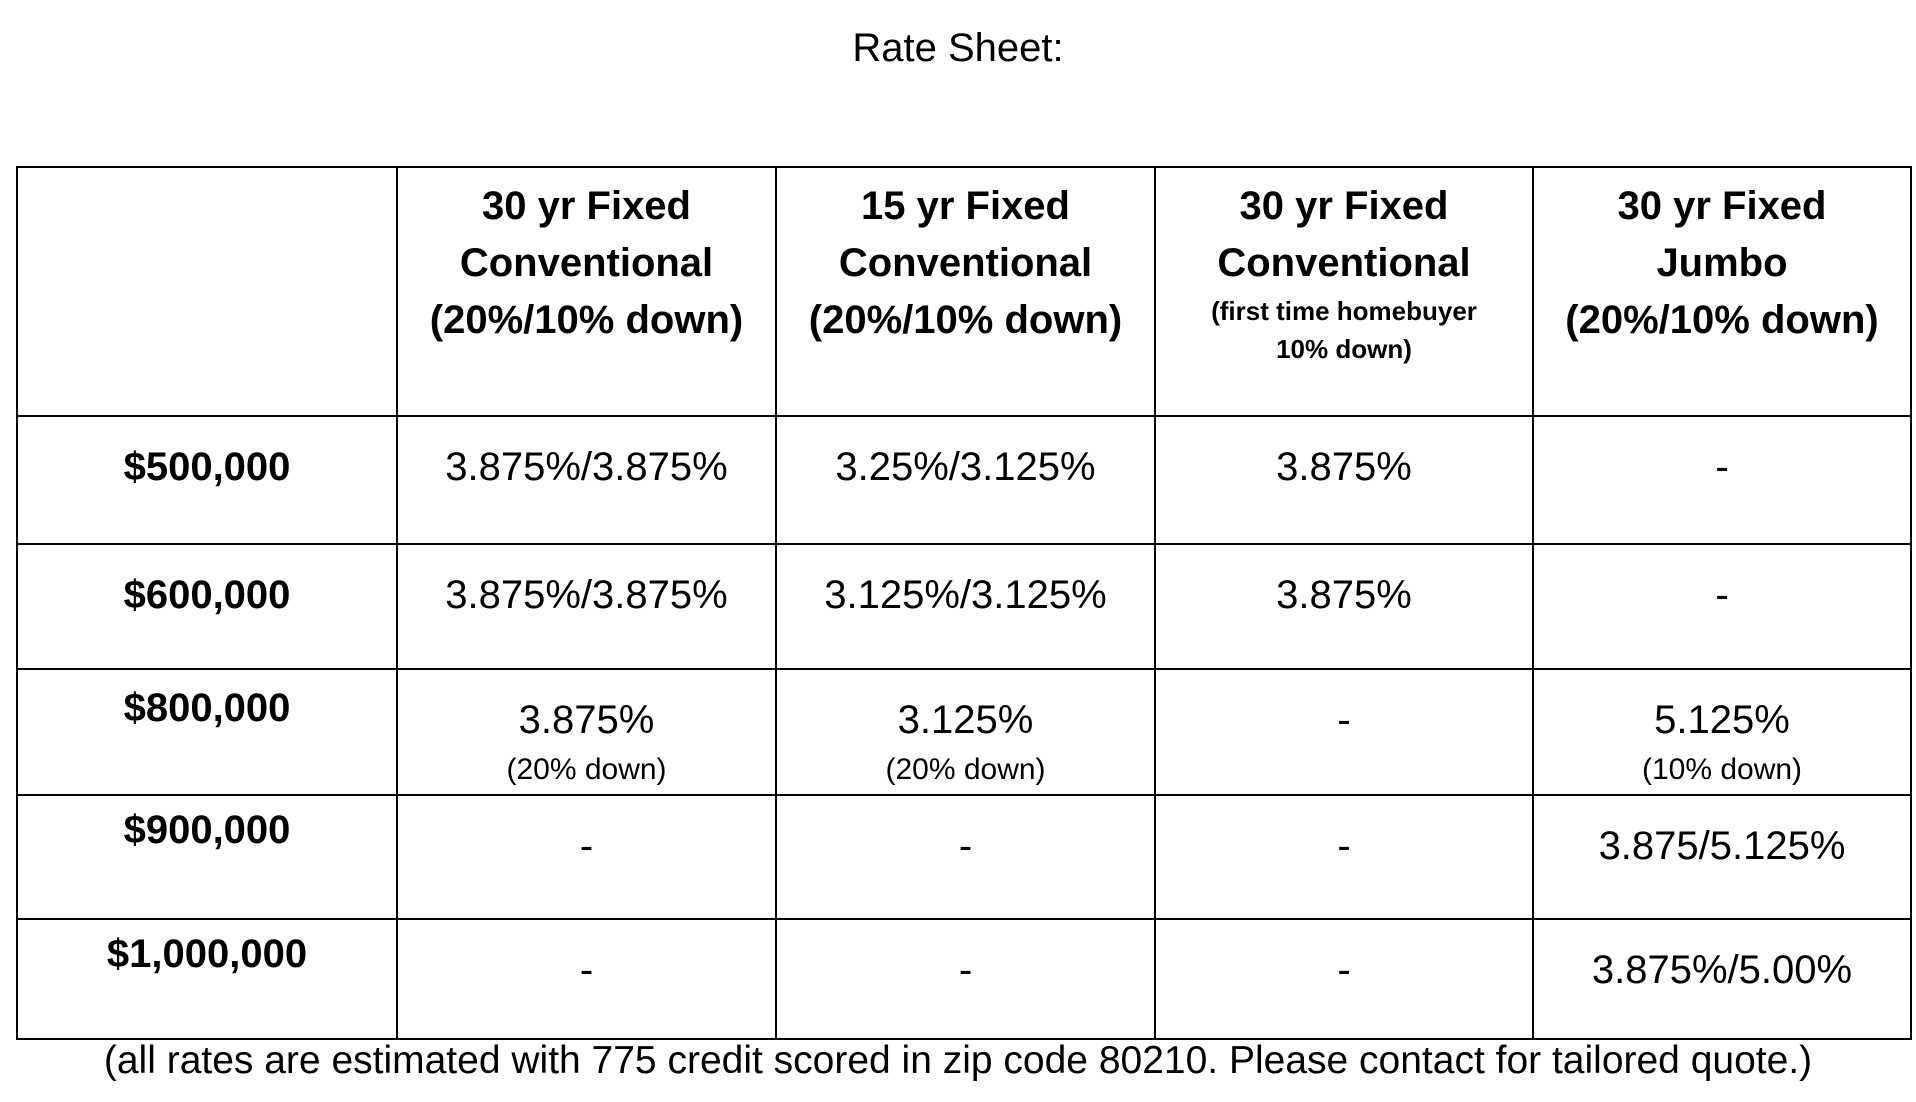 This screenshot has width=1916, height=1102. I want to click on rate-value: 3.125%, so click(965, 720).